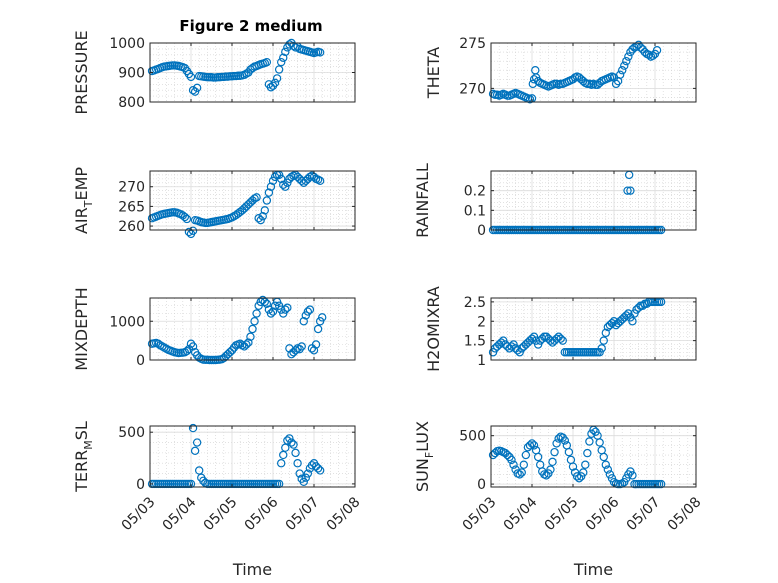 The height and width of the screenshot is (583, 778). I want to click on y-axis-label-part: H2OMIXRA, so click(433, 329).